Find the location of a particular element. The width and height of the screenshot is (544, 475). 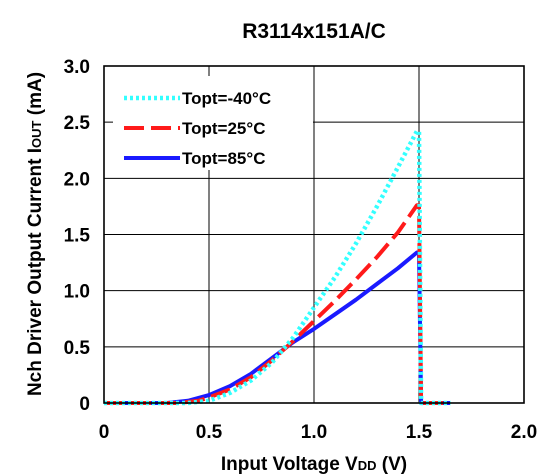

legend: Topt=-40°C Topt=25°C Topt=85°C is located at coordinates (213, 123).